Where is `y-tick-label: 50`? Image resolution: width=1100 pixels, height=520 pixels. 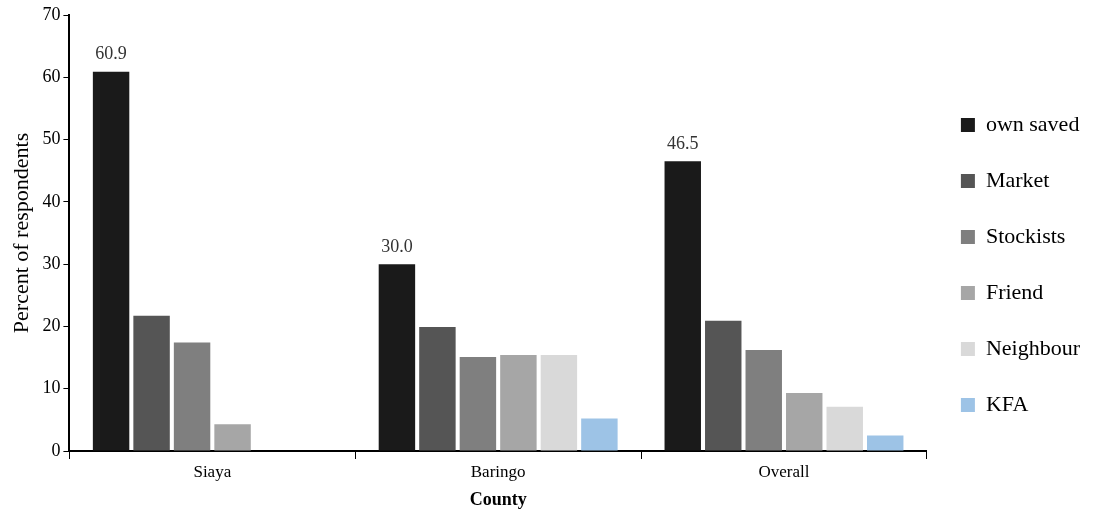
y-tick-label: 50 is located at coordinates (51, 138).